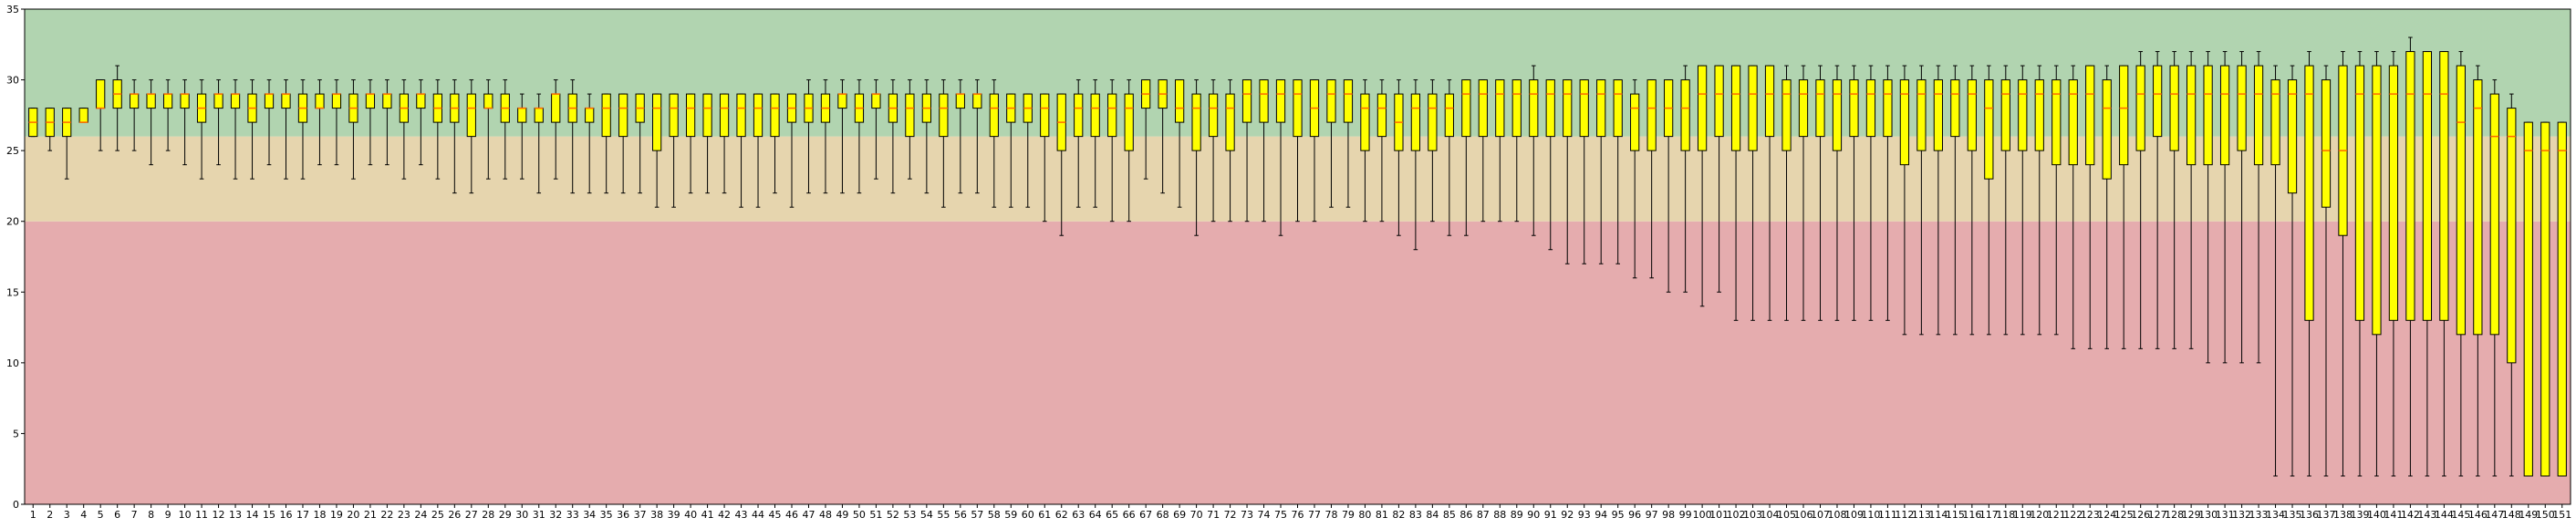 This screenshot has height=528, width=2576. What do you see at coordinates (2410, 515) in the screenshot?
I see `x-tick-label: 142` at bounding box center [2410, 515].